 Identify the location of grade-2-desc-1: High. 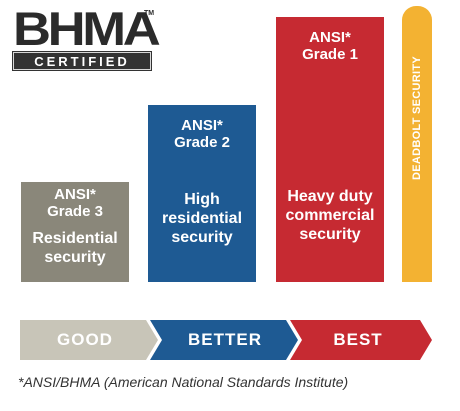
(202, 199).